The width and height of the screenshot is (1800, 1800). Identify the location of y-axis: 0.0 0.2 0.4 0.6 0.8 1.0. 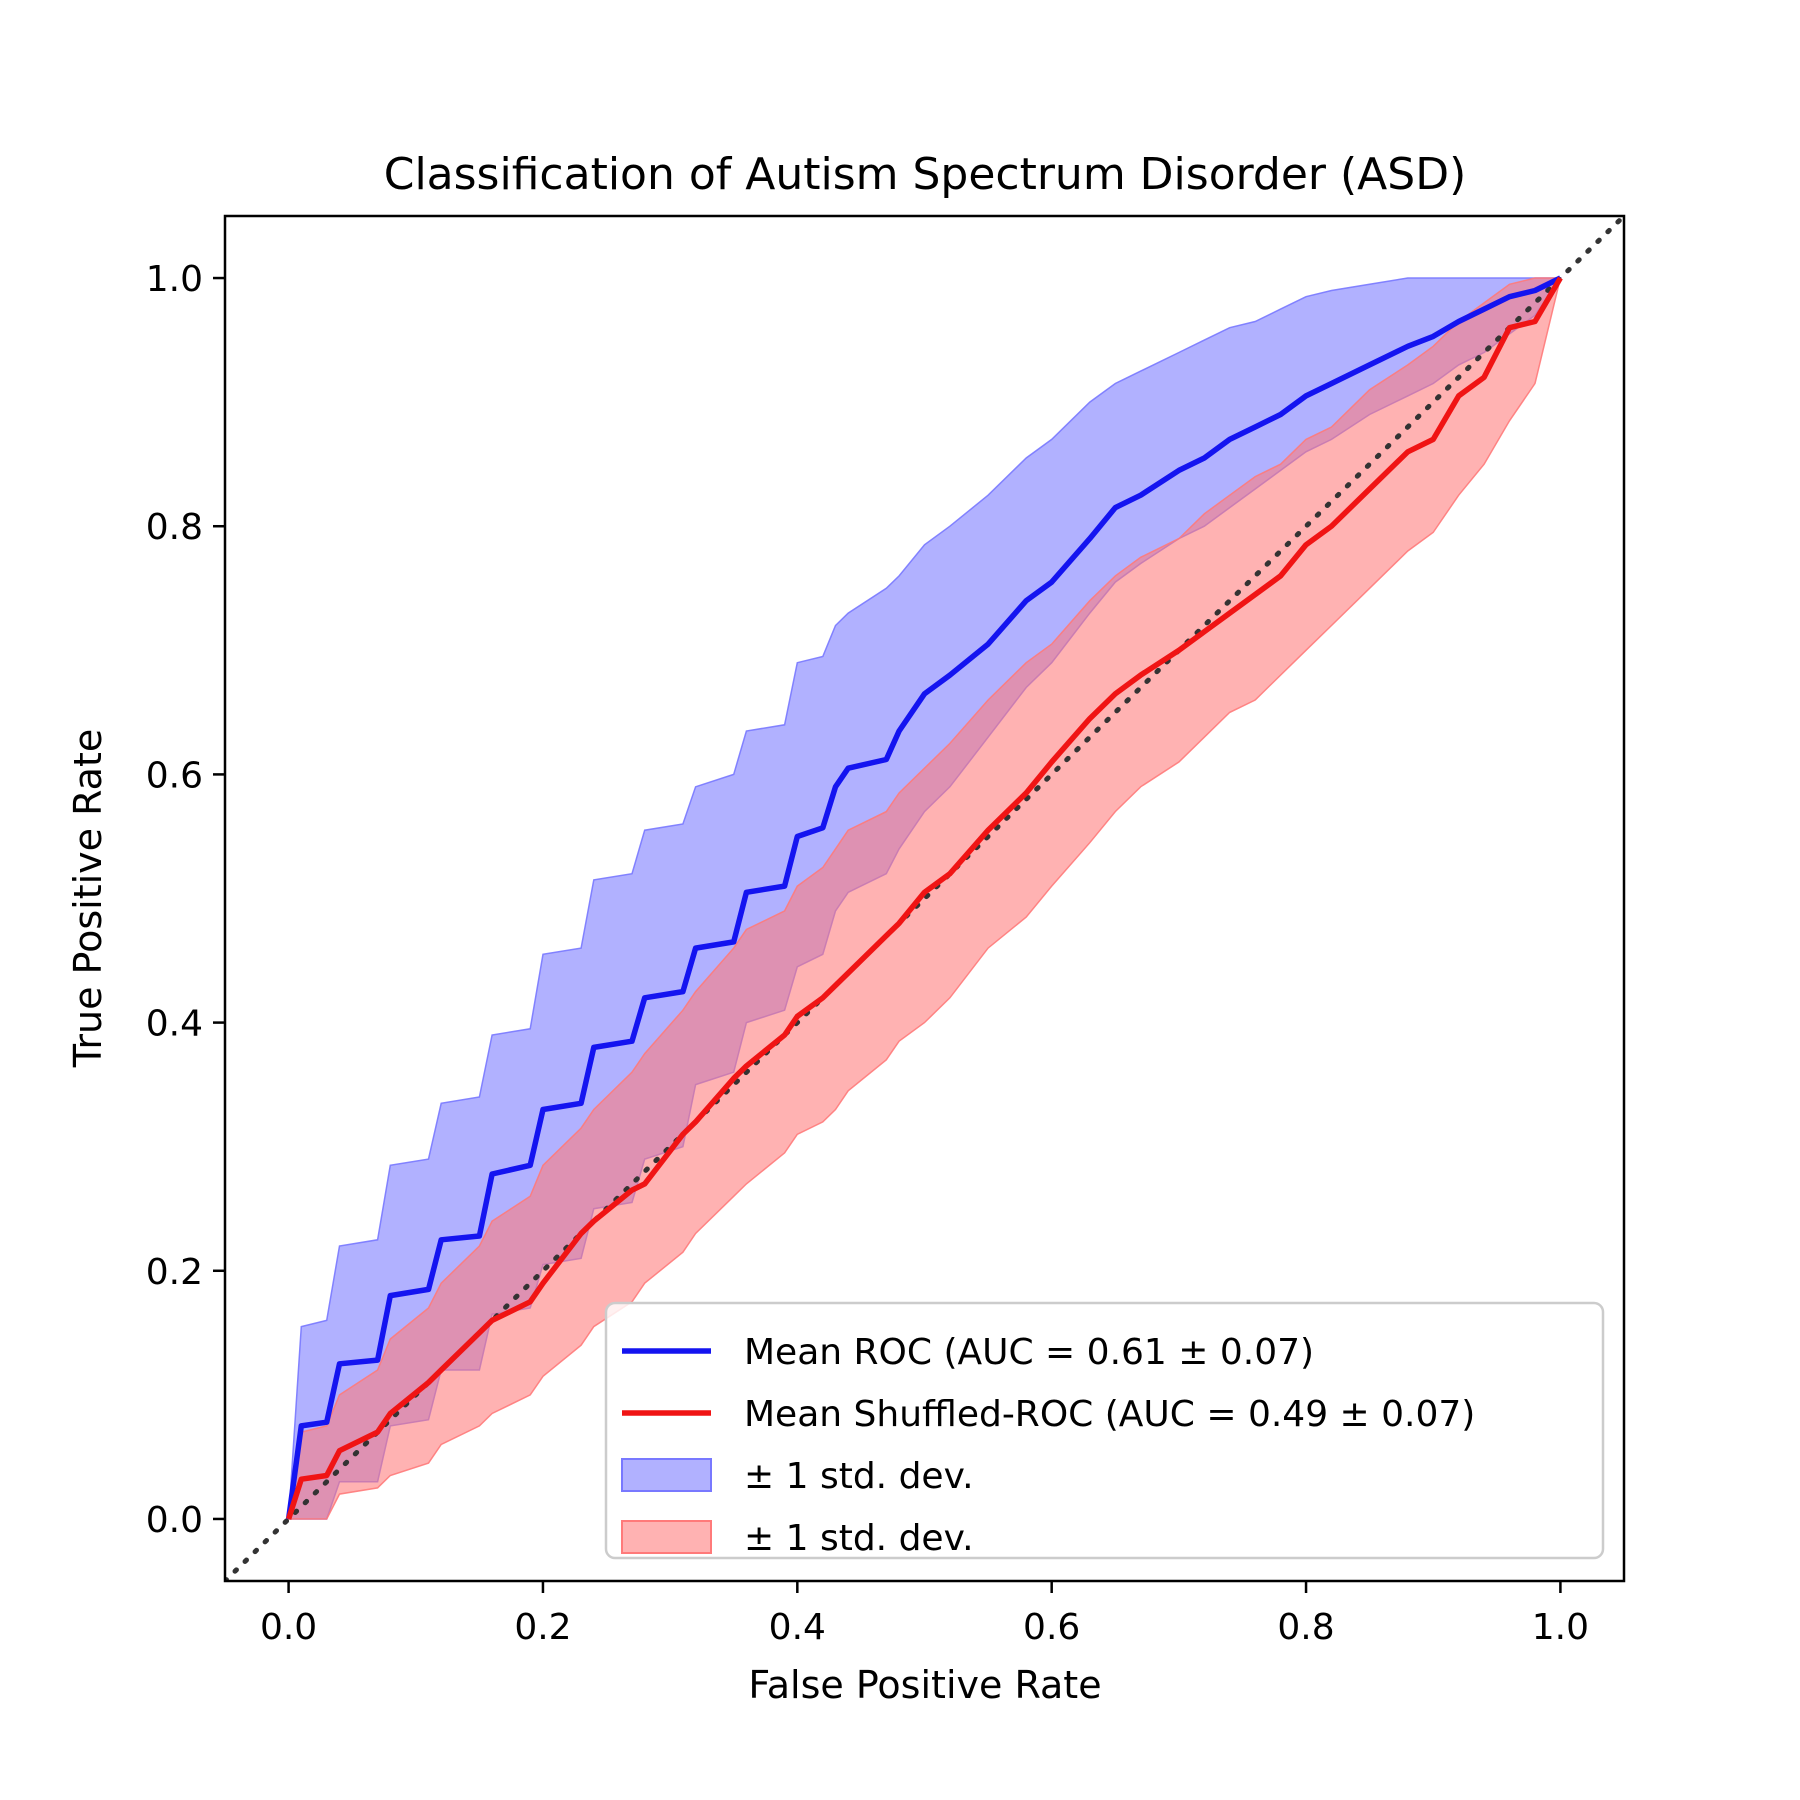
(185, 900).